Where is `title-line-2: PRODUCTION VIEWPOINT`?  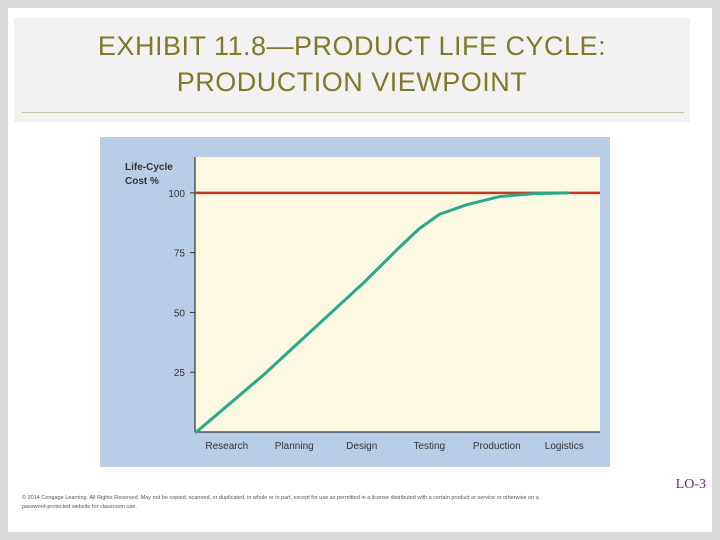 title-line-2: PRODUCTION VIEWPOINT is located at coordinates (352, 82).